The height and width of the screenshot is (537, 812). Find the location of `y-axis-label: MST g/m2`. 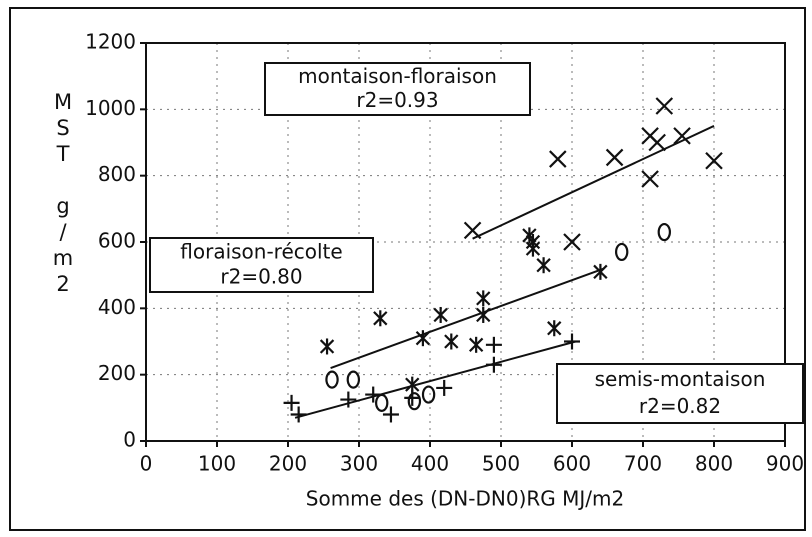

y-axis-label: MST g/m2 is located at coordinates (63, 194).